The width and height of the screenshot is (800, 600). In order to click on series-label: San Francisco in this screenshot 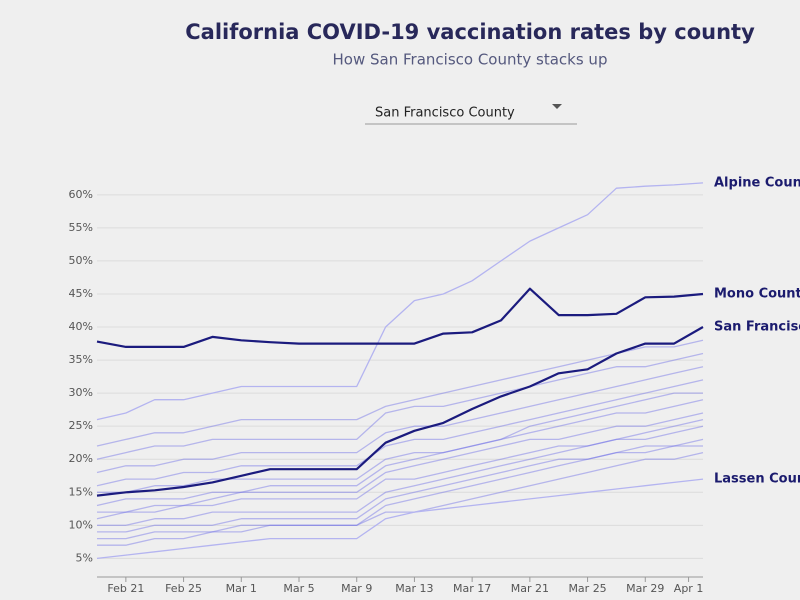, I will do `click(757, 327)`.